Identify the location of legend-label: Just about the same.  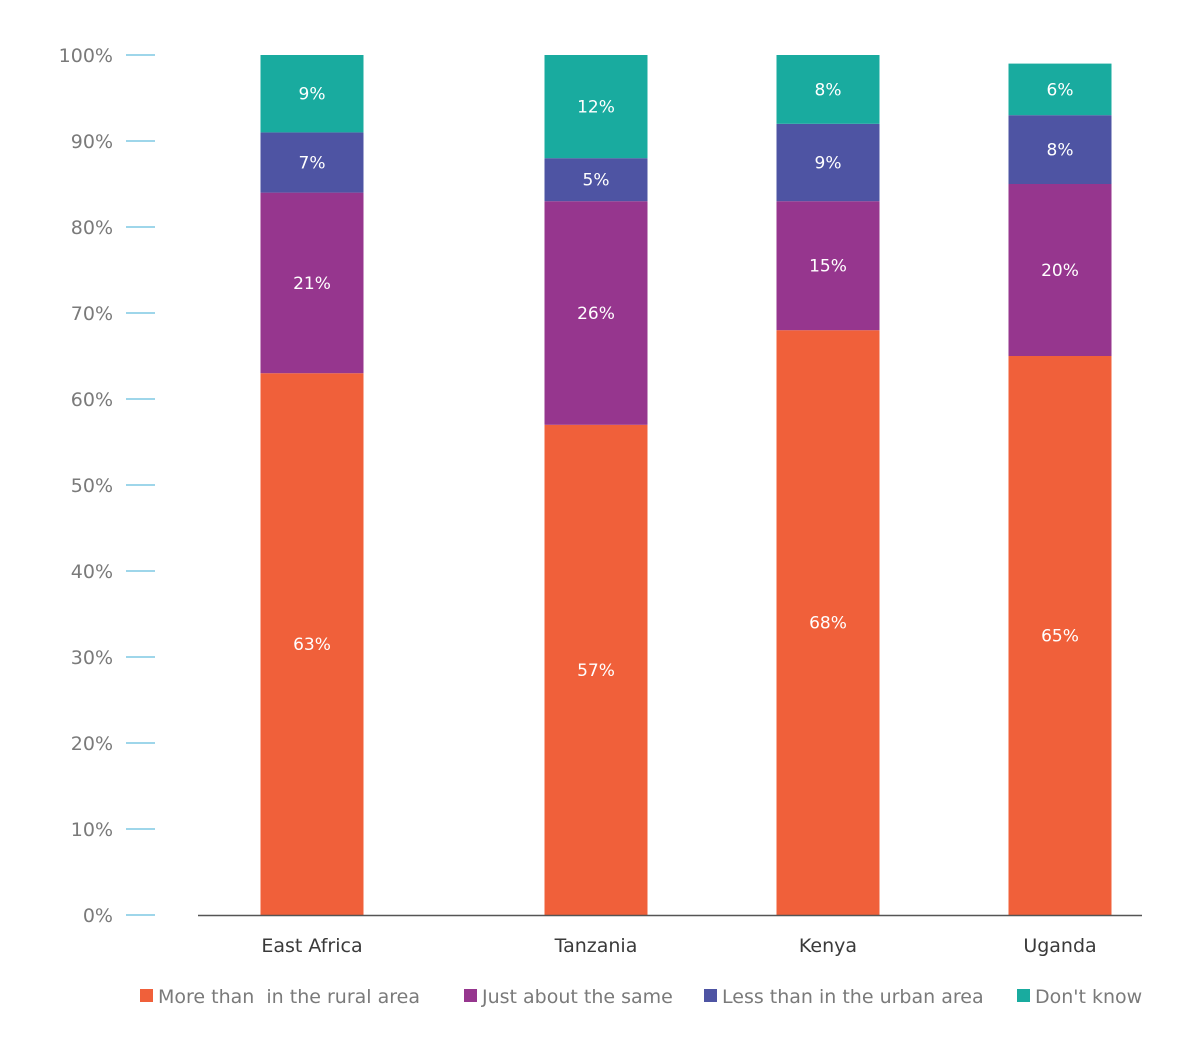
(577, 997).